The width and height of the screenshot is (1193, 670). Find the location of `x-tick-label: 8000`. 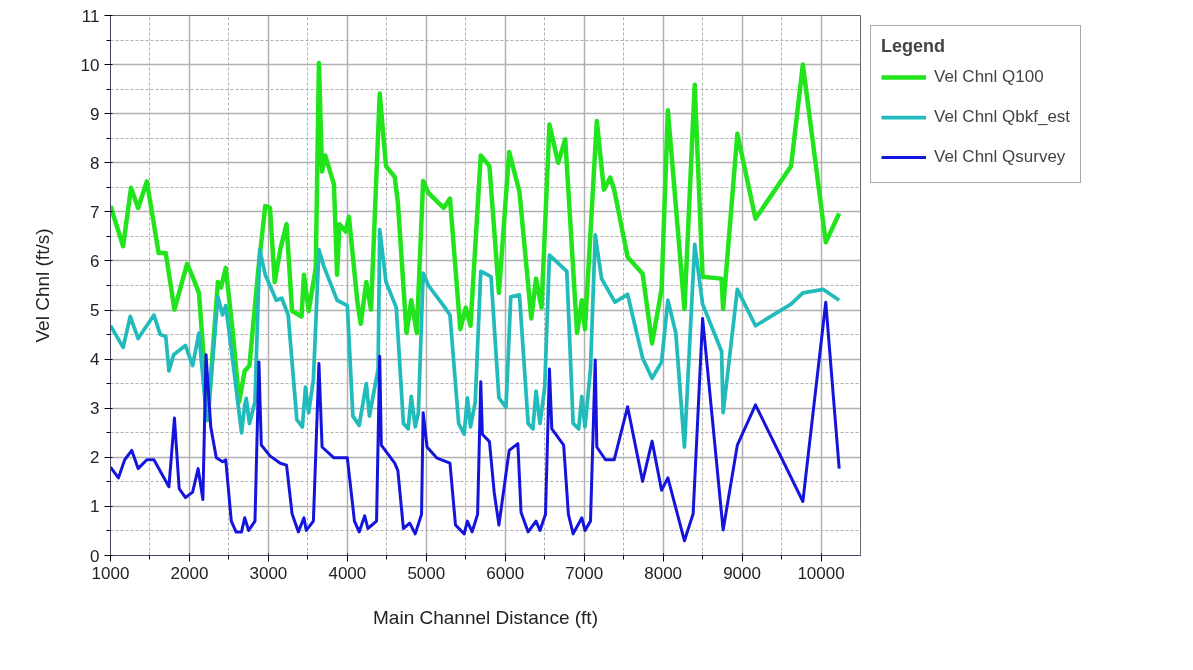

x-tick-label: 8000 is located at coordinates (663, 573).